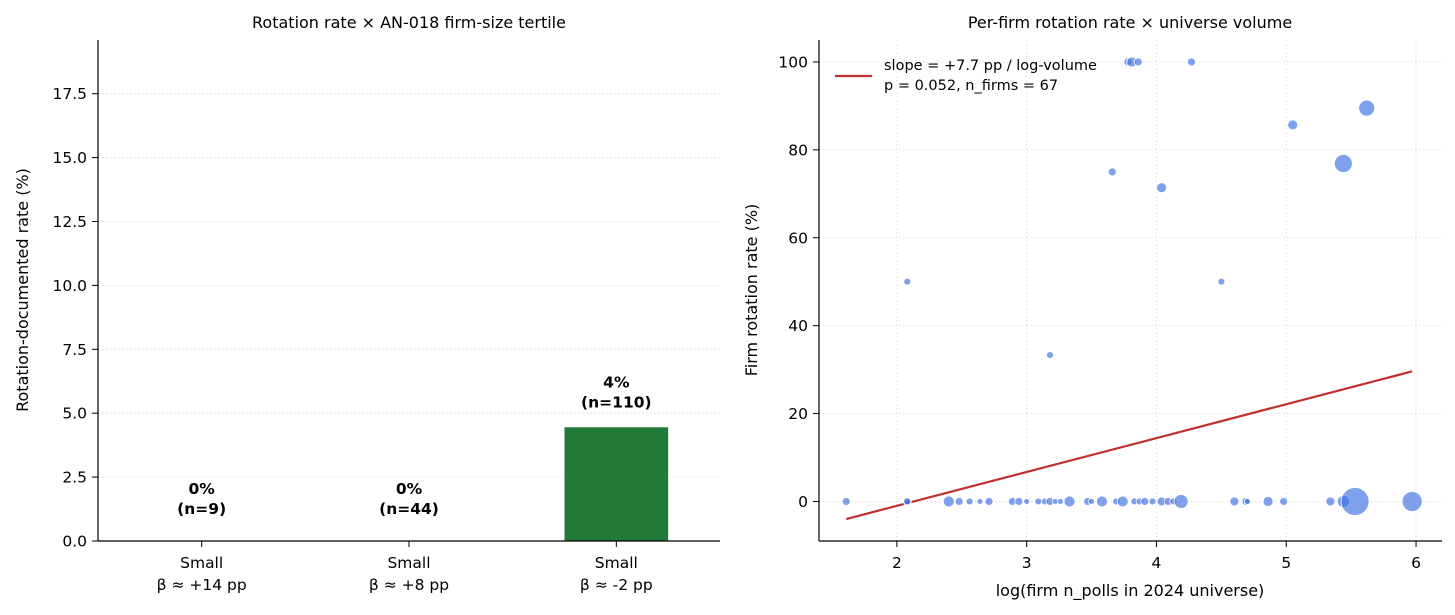  What do you see at coordinates (409, 509) in the screenshot?
I see `bar-count-label: (n=44)` at bounding box center [409, 509].